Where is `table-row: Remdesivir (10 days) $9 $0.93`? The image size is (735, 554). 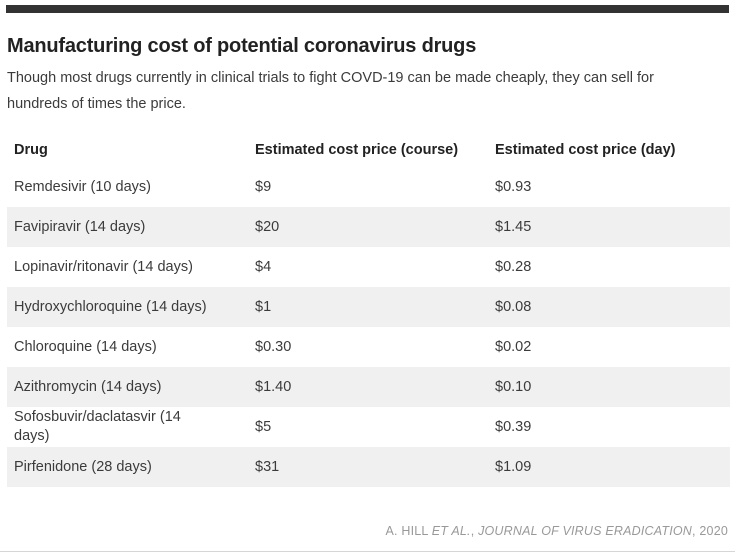
table-row: Remdesivir (10 days) $9 $0.93 is located at coordinates (368, 187).